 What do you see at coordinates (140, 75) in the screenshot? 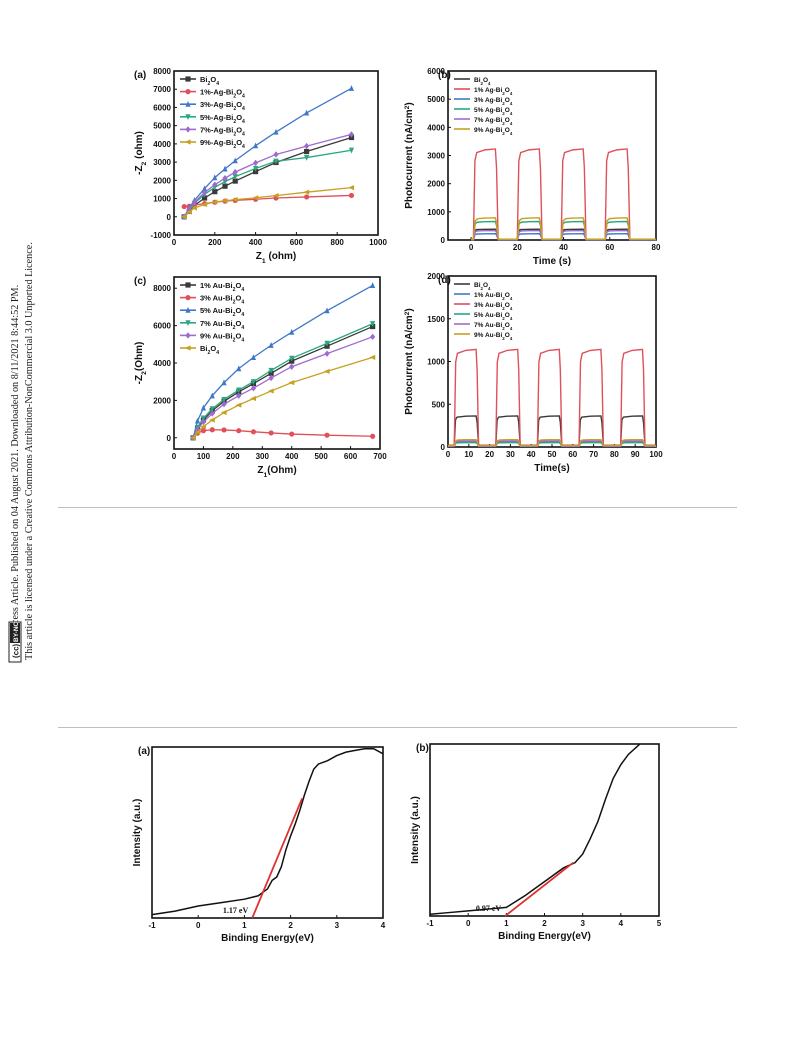
I see `panel-label: (a)` at bounding box center [140, 75].